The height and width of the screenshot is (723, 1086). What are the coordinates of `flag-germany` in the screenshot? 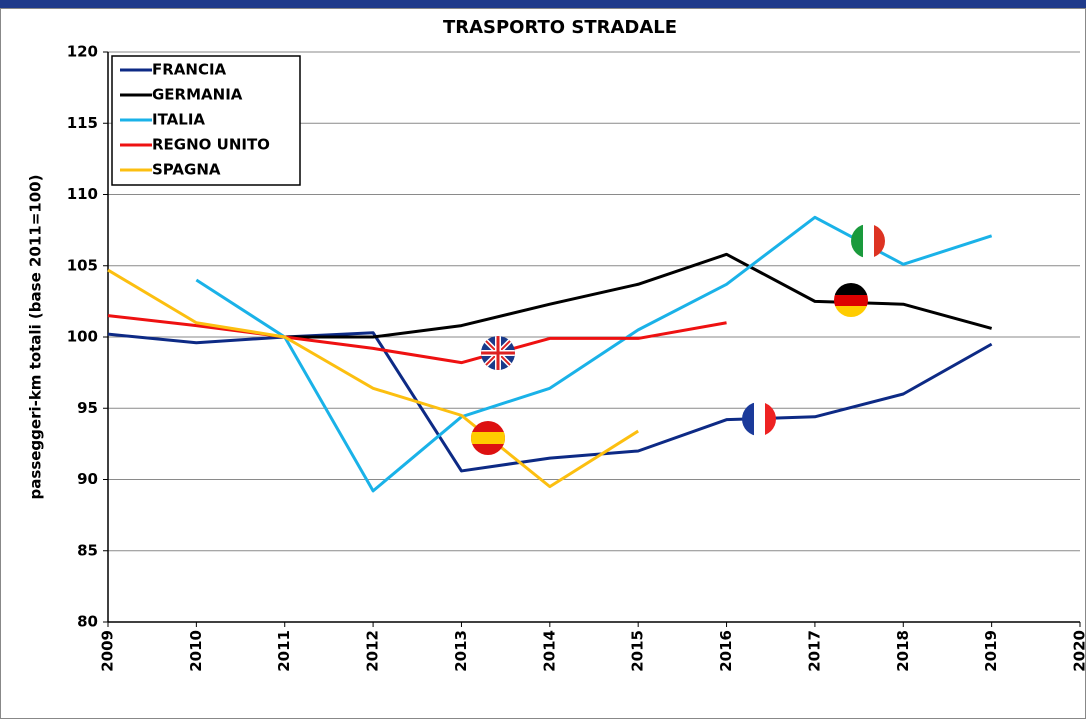 It's located at (851, 300).